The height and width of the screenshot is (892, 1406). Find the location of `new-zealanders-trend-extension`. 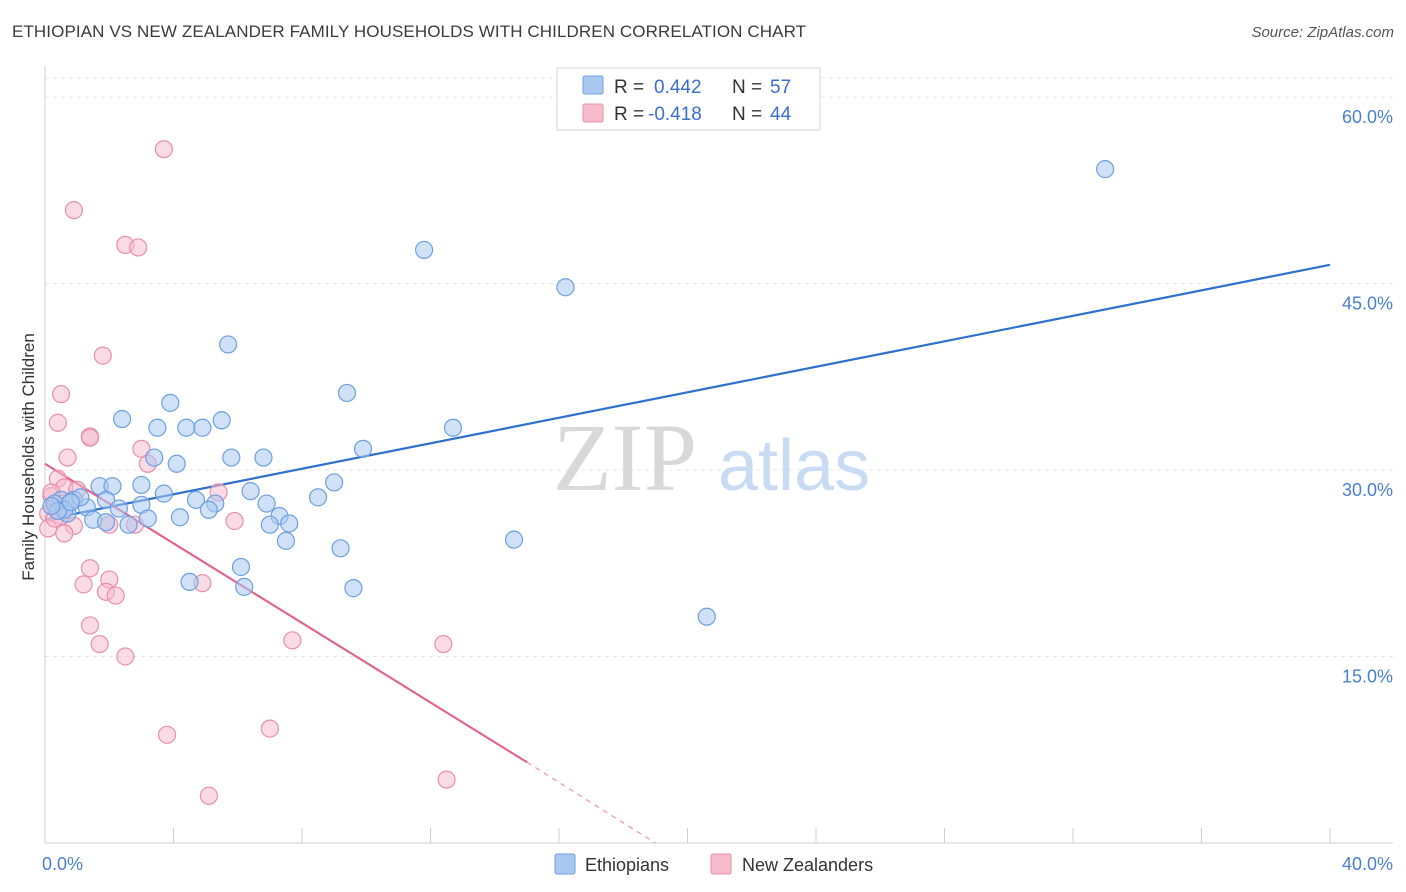

new-zealanders-trend-extension is located at coordinates (591, 802).